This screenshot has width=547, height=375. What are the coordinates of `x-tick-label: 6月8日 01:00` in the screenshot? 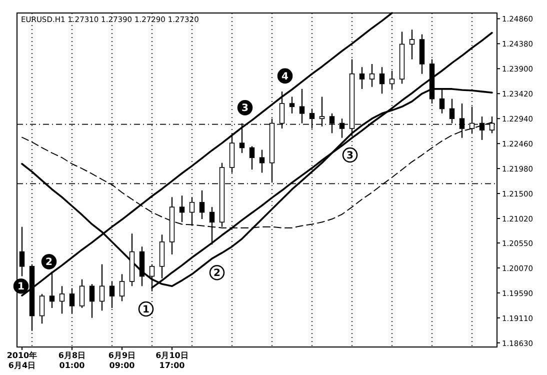 It's located at (72, 360).